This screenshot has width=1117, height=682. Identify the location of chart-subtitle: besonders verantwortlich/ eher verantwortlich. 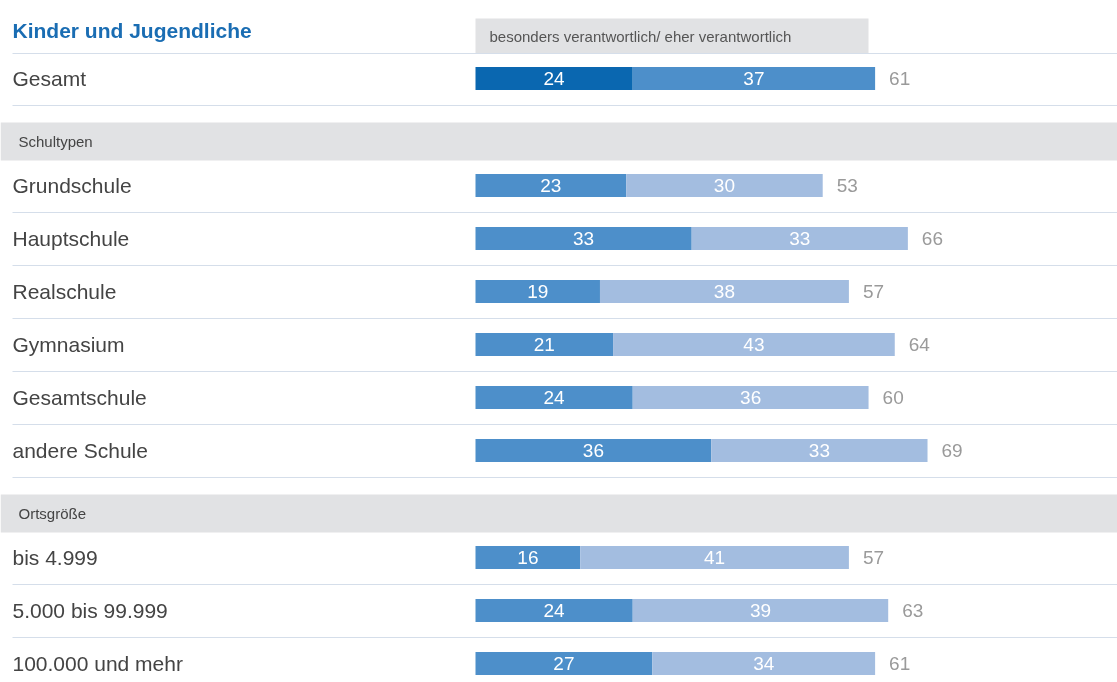
(640, 36).